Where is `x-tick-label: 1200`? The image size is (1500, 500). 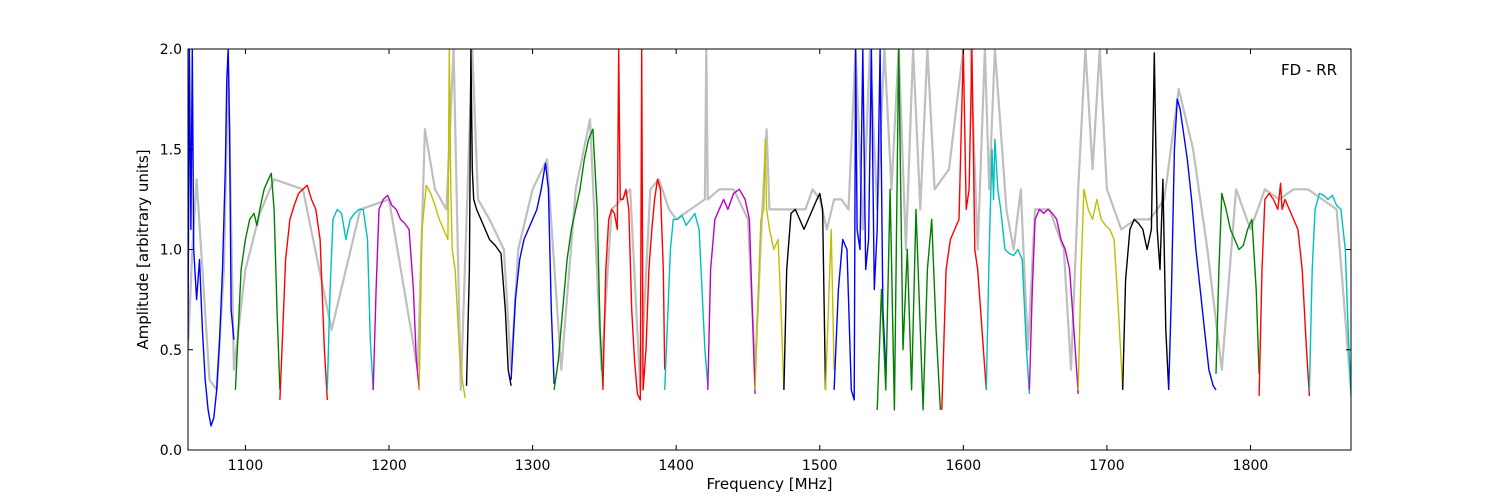
x-tick-label: 1200 is located at coordinates (389, 466).